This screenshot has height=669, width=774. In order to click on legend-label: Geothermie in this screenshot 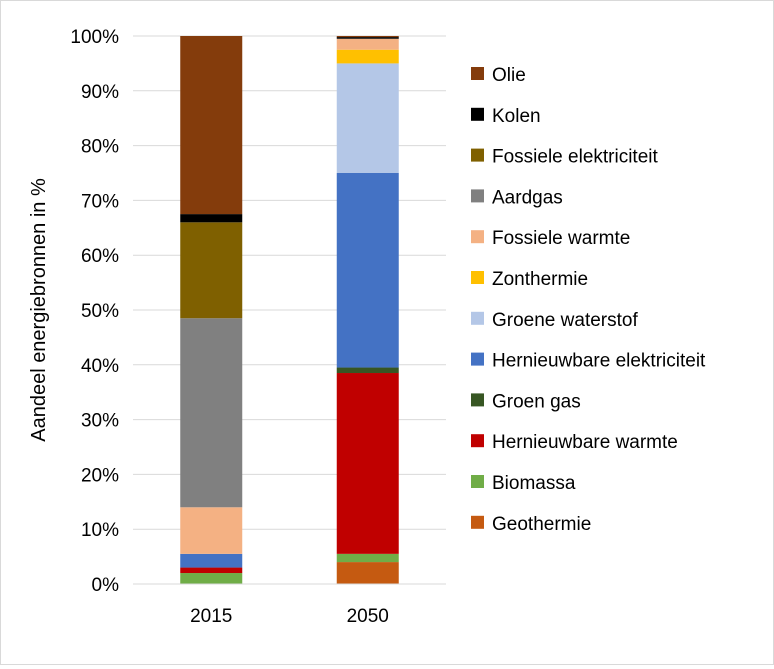, I will do `click(541, 524)`.